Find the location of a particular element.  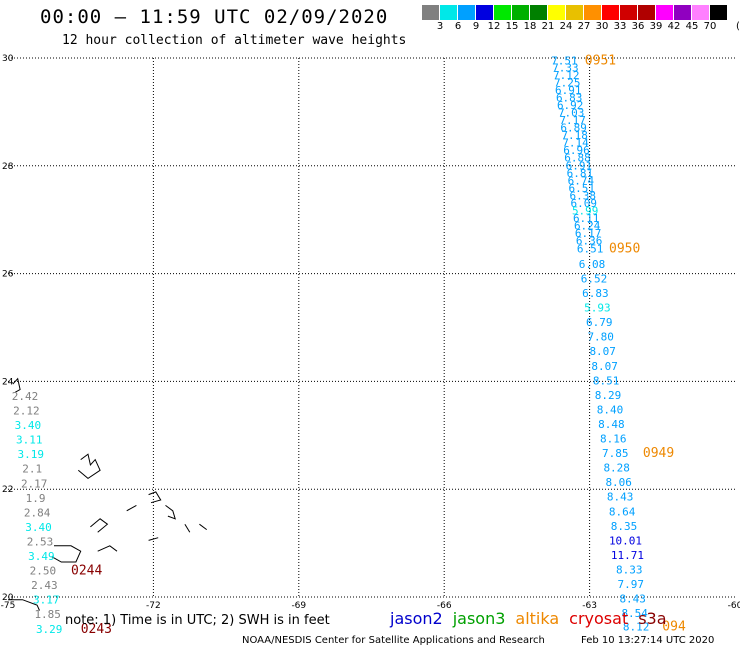

scale-tick-label: 33 is located at coordinates (620, 26).